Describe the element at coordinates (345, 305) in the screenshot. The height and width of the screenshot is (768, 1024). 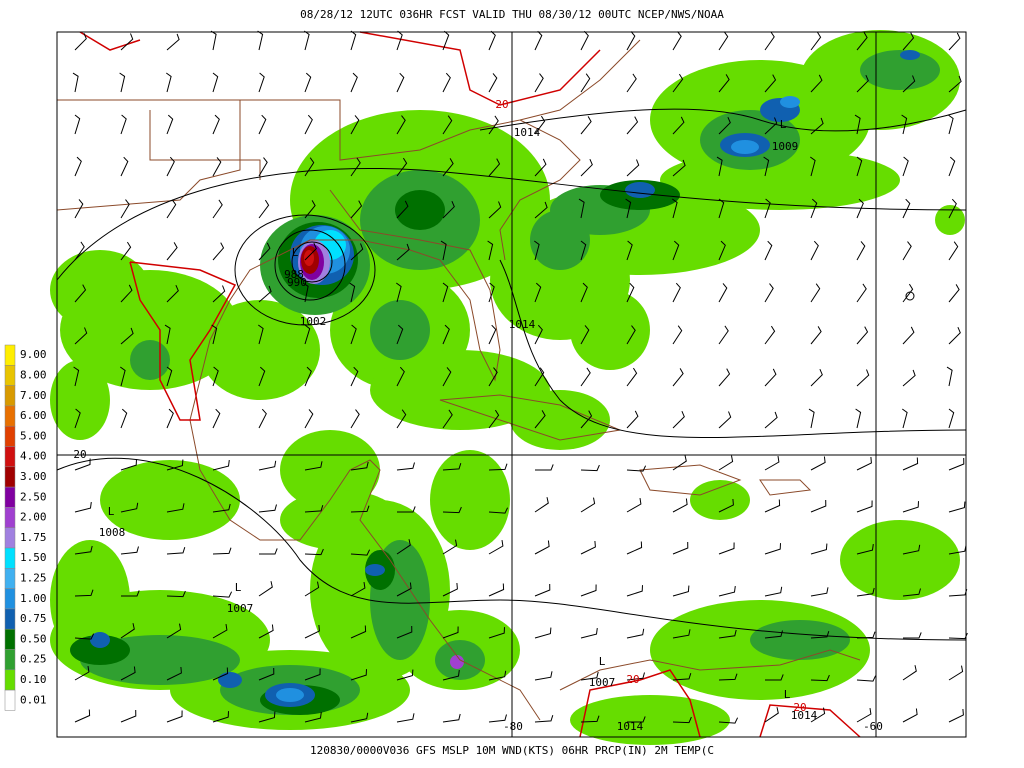
I see `coastline` at that location.